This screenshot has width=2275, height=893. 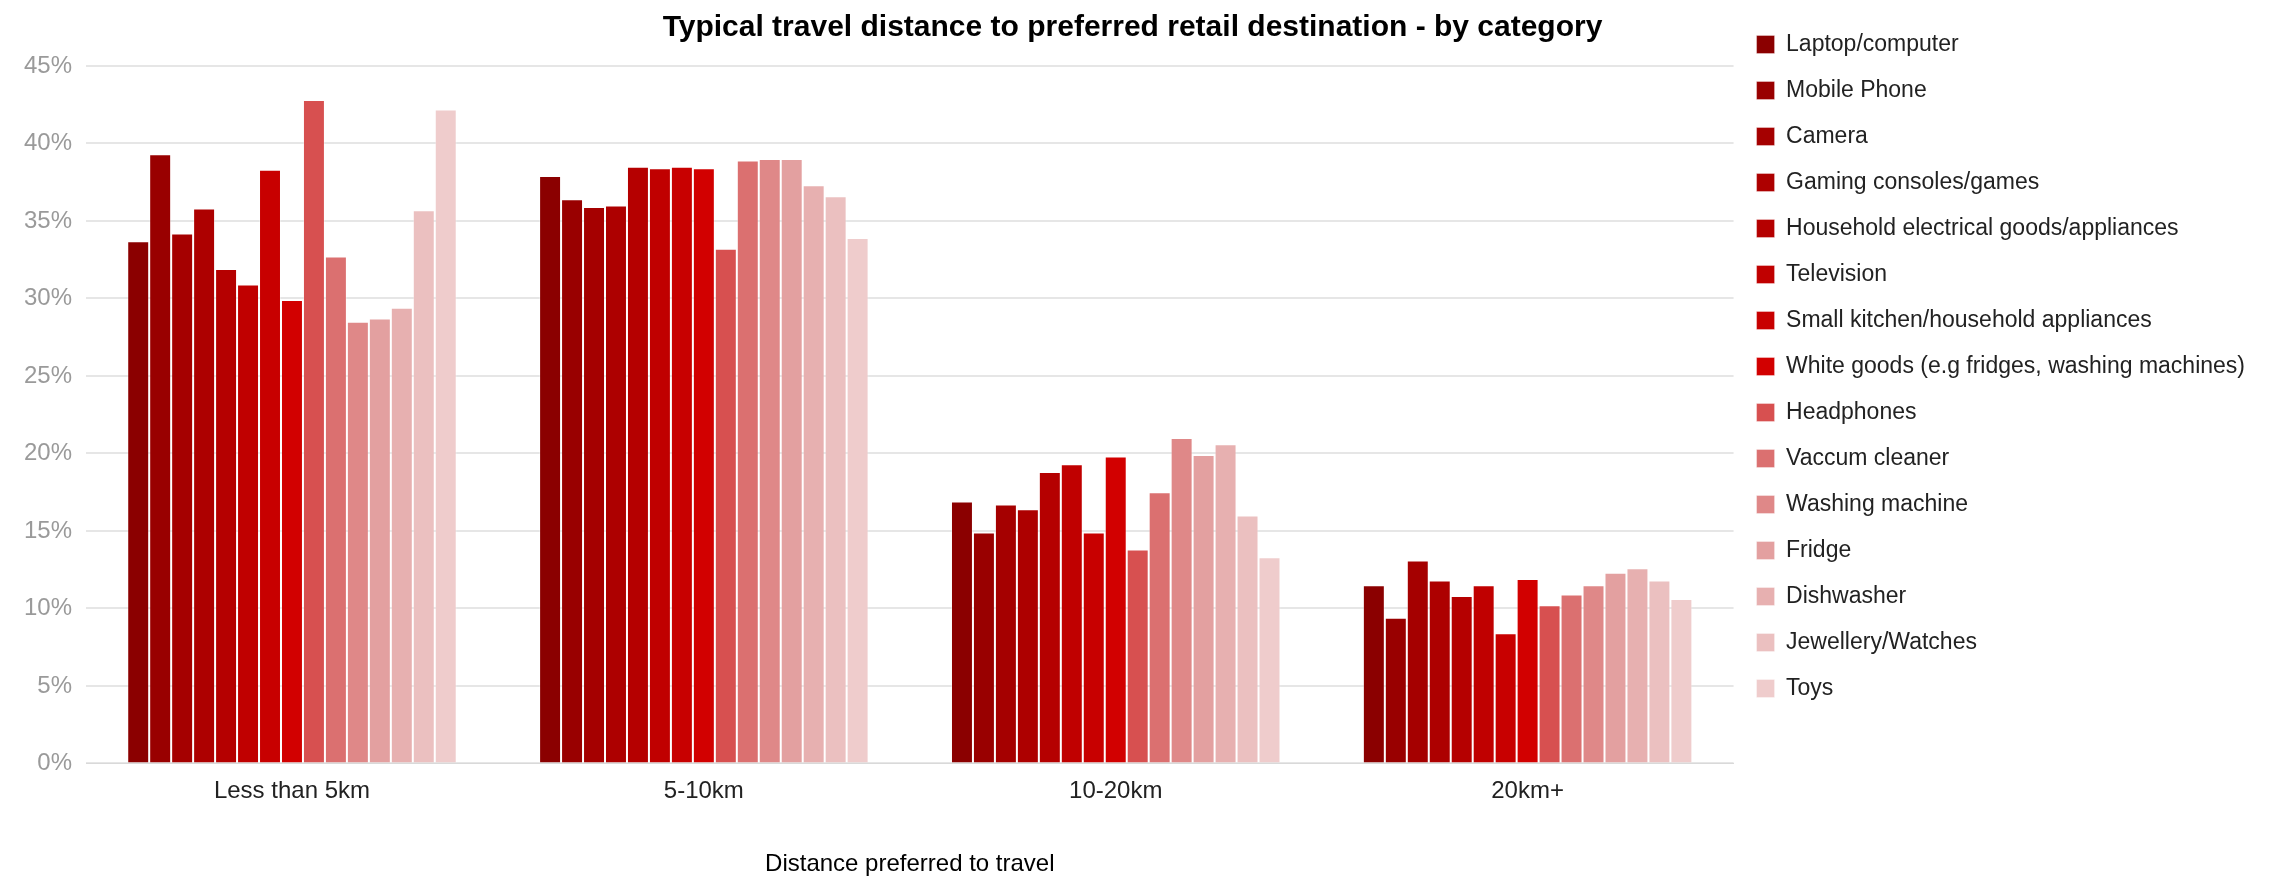 What do you see at coordinates (1982, 226) in the screenshot?
I see `legend-label: Household electrical goods/appliances` at bounding box center [1982, 226].